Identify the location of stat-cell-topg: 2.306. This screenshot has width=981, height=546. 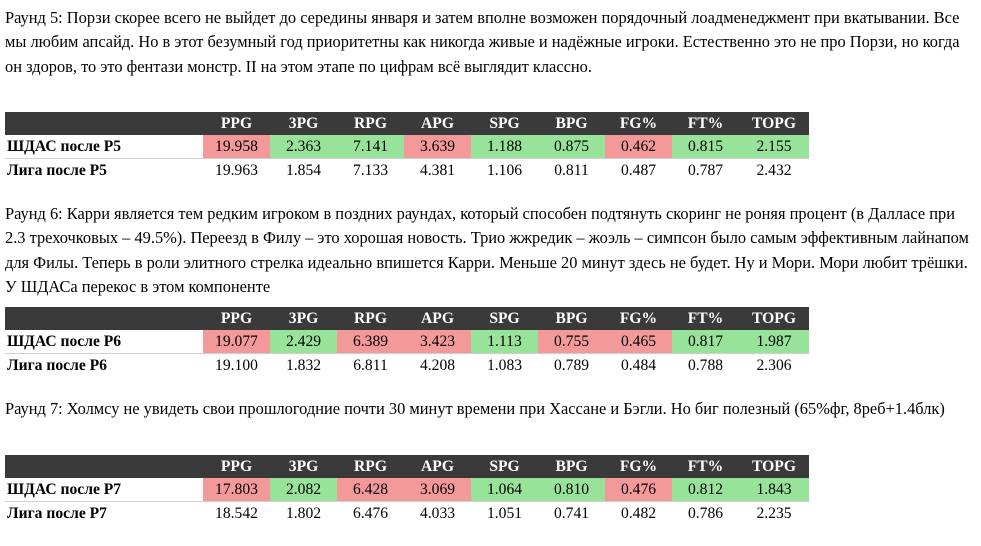
(774, 365).